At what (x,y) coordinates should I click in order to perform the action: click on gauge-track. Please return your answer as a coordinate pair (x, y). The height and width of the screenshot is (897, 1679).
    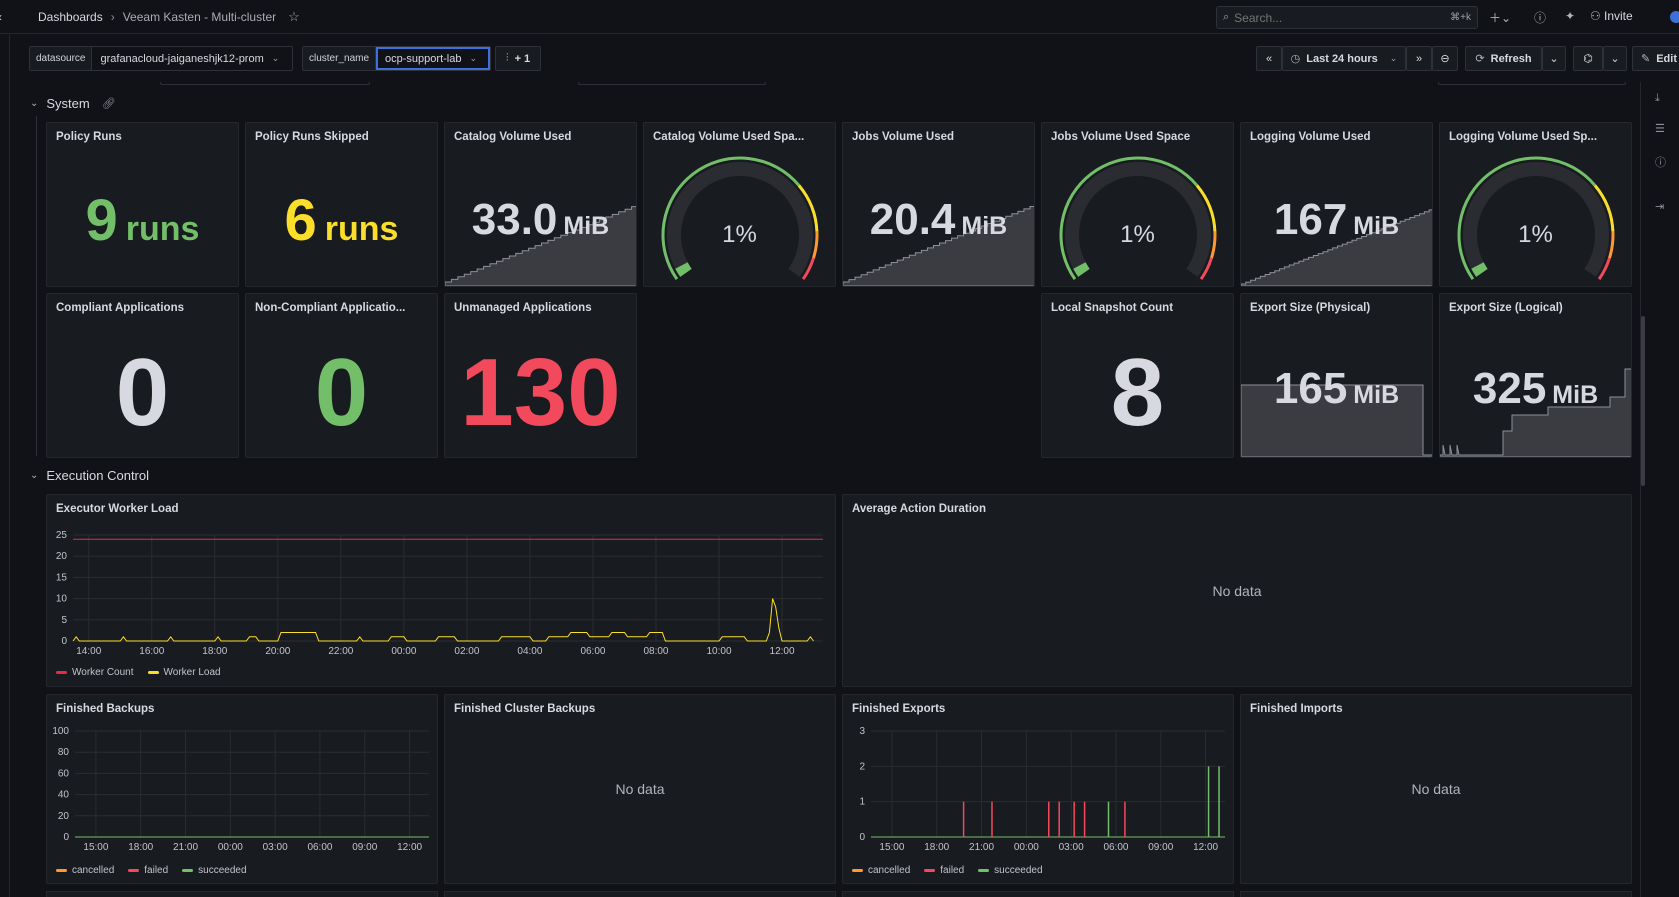
    Looking at the image, I should click on (1536, 219).